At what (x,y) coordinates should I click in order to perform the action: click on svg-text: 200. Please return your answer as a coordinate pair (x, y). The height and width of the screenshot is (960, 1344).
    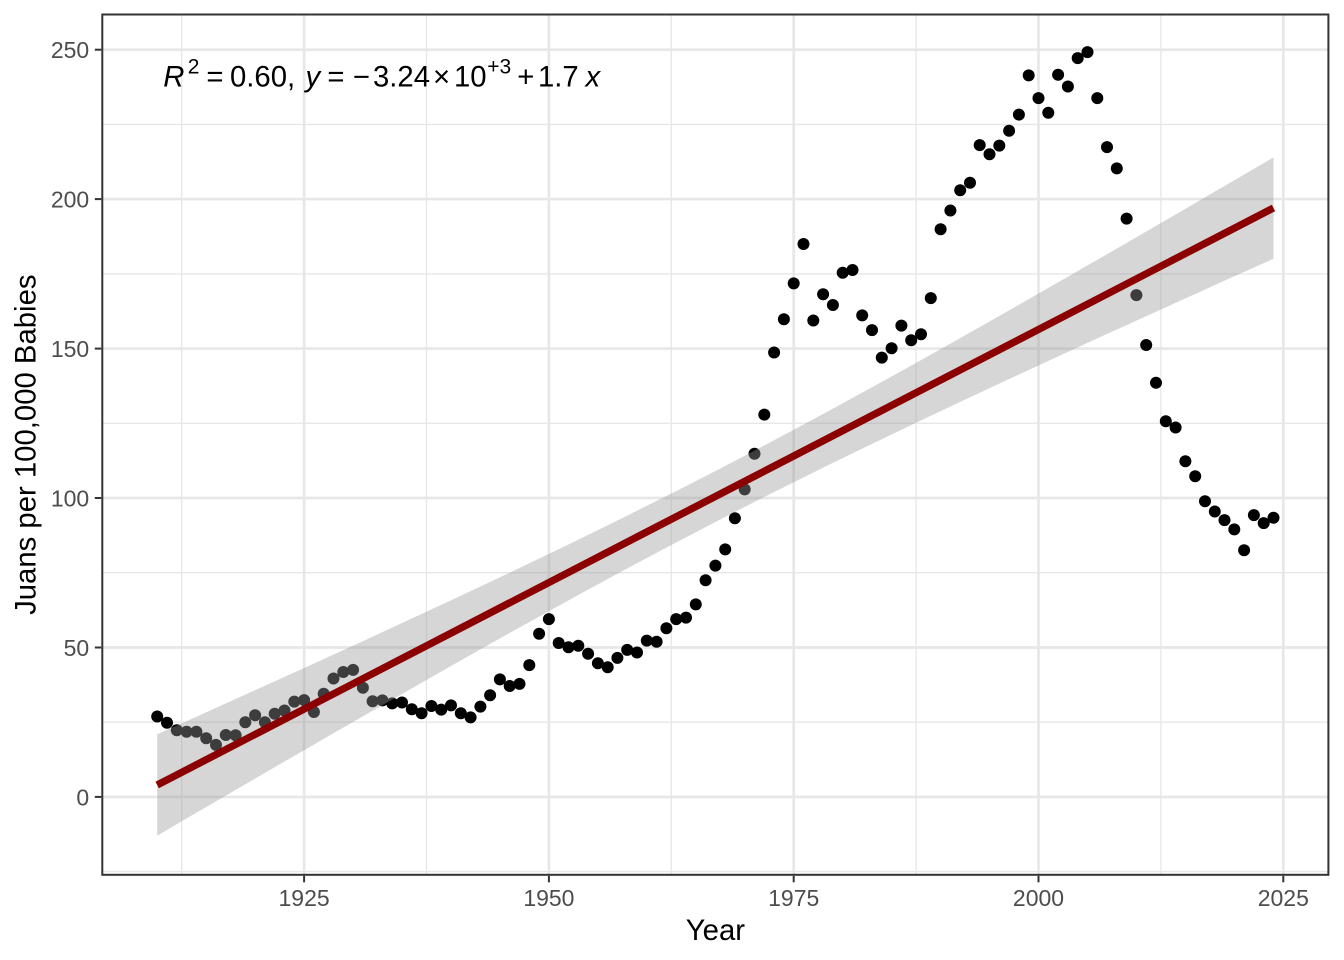
    Looking at the image, I should click on (70, 200).